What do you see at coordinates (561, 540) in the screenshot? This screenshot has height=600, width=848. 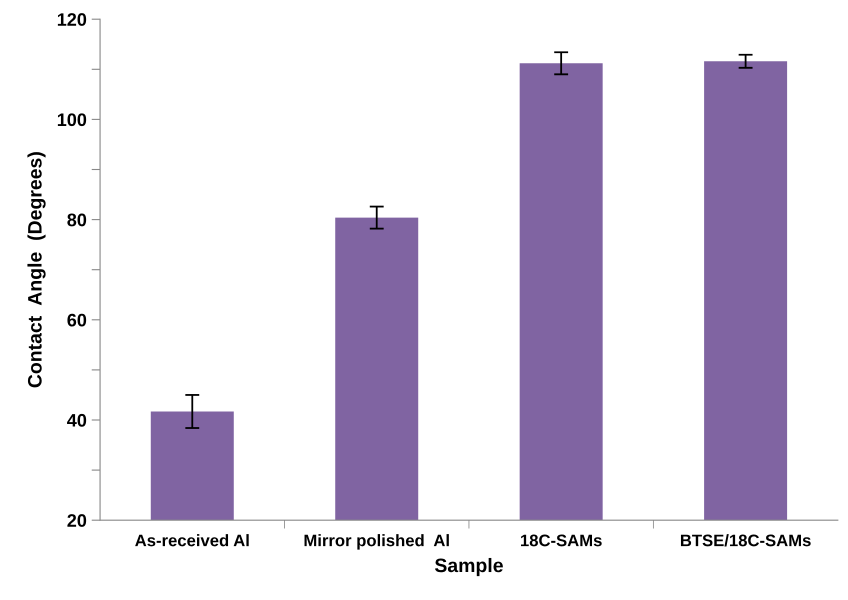 I see `x-tick-label: 18C-SAMs` at bounding box center [561, 540].